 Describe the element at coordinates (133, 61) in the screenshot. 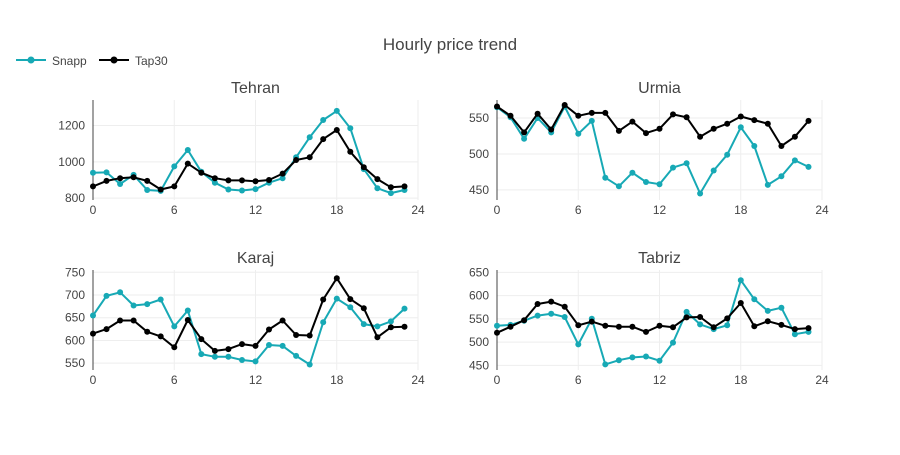

I see `legend-item-tap30: Tap30` at that location.